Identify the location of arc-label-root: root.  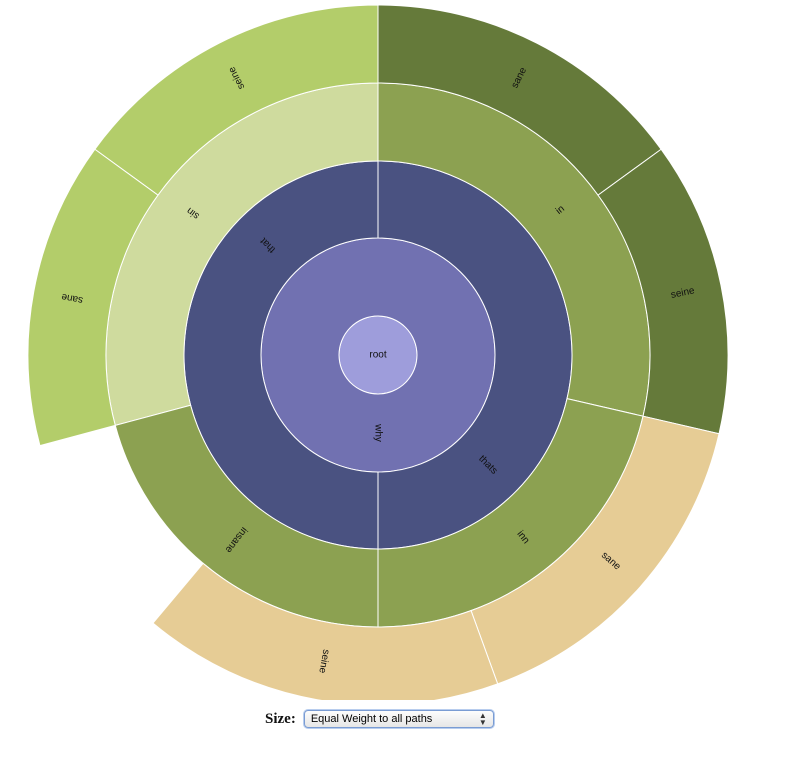
(377, 355).